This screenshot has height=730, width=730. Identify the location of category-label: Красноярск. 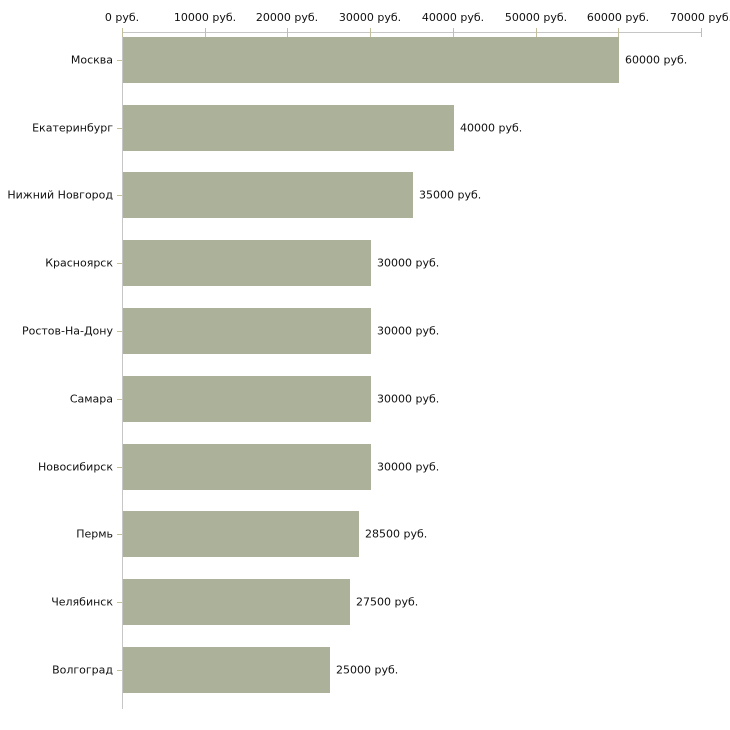
(79, 263).